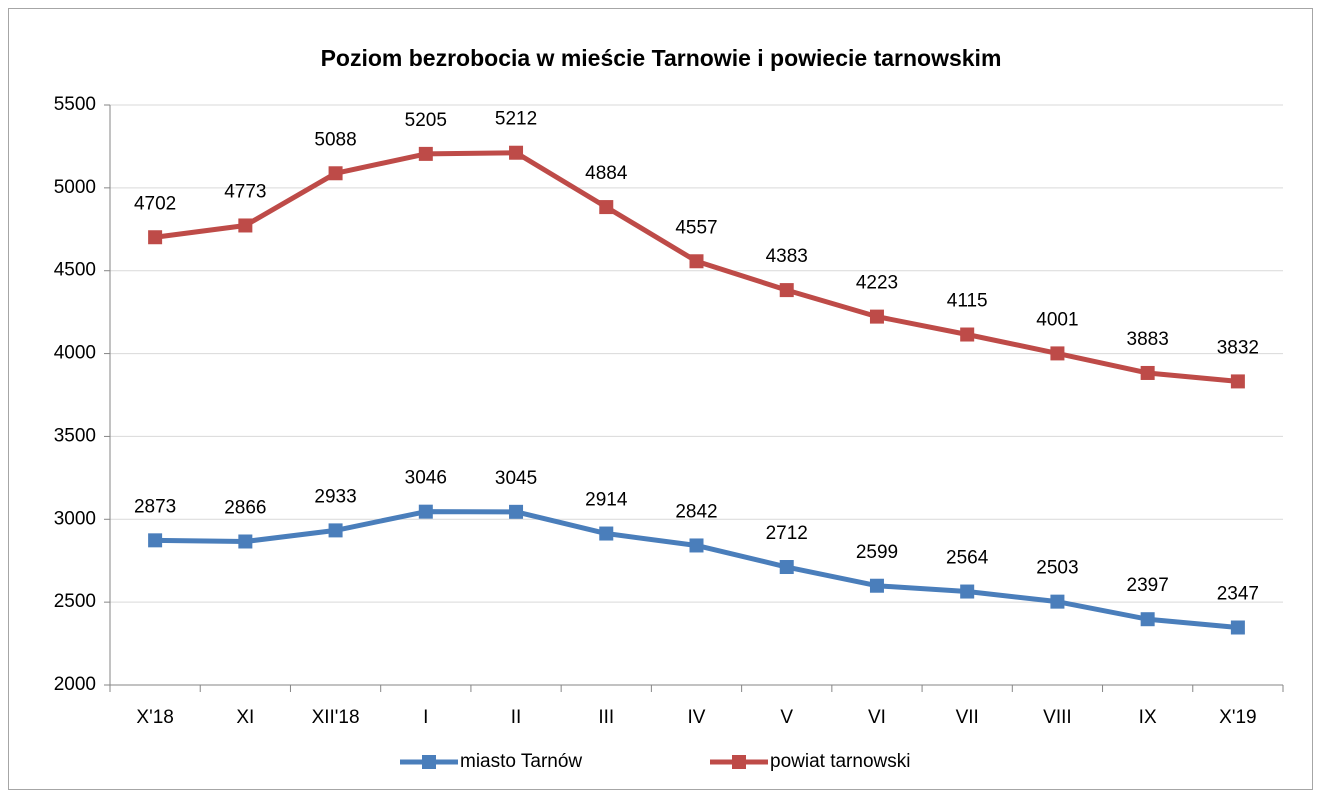 This screenshot has height=798, width=1322. What do you see at coordinates (877, 283) in the screenshot?
I see `data-label: 4223` at bounding box center [877, 283].